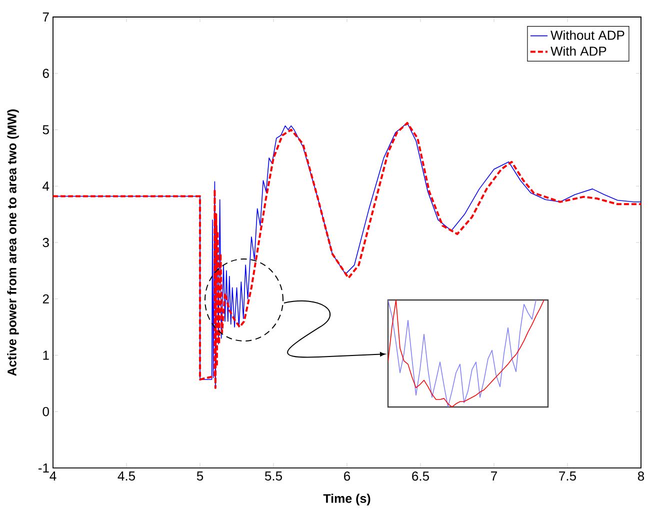 The image size is (651, 517). Describe the element at coordinates (494, 476) in the screenshot. I see `x-tick-label: 7` at that location.